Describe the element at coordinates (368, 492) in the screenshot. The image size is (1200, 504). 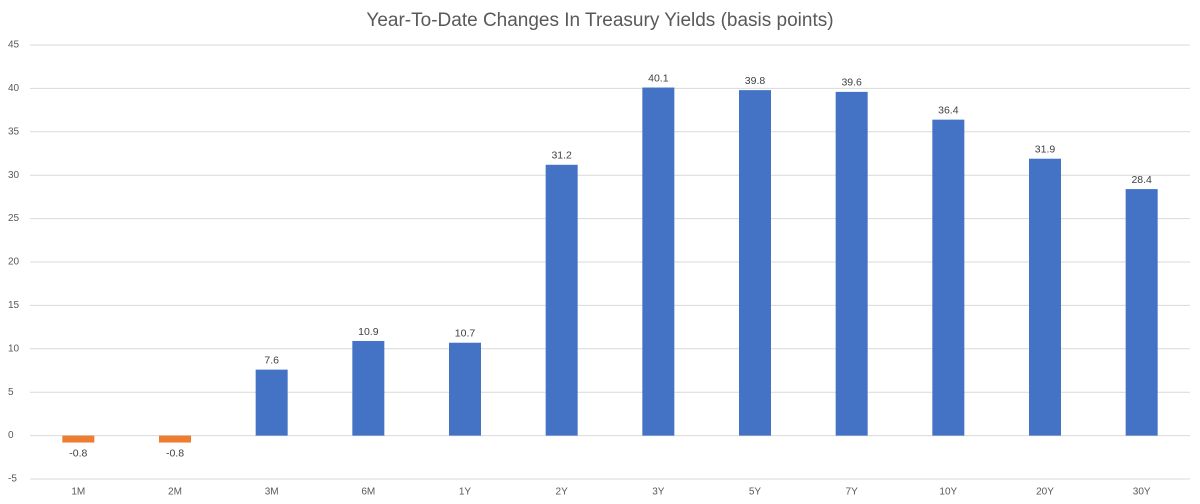
I see `x-tick-label: 6M` at that location.